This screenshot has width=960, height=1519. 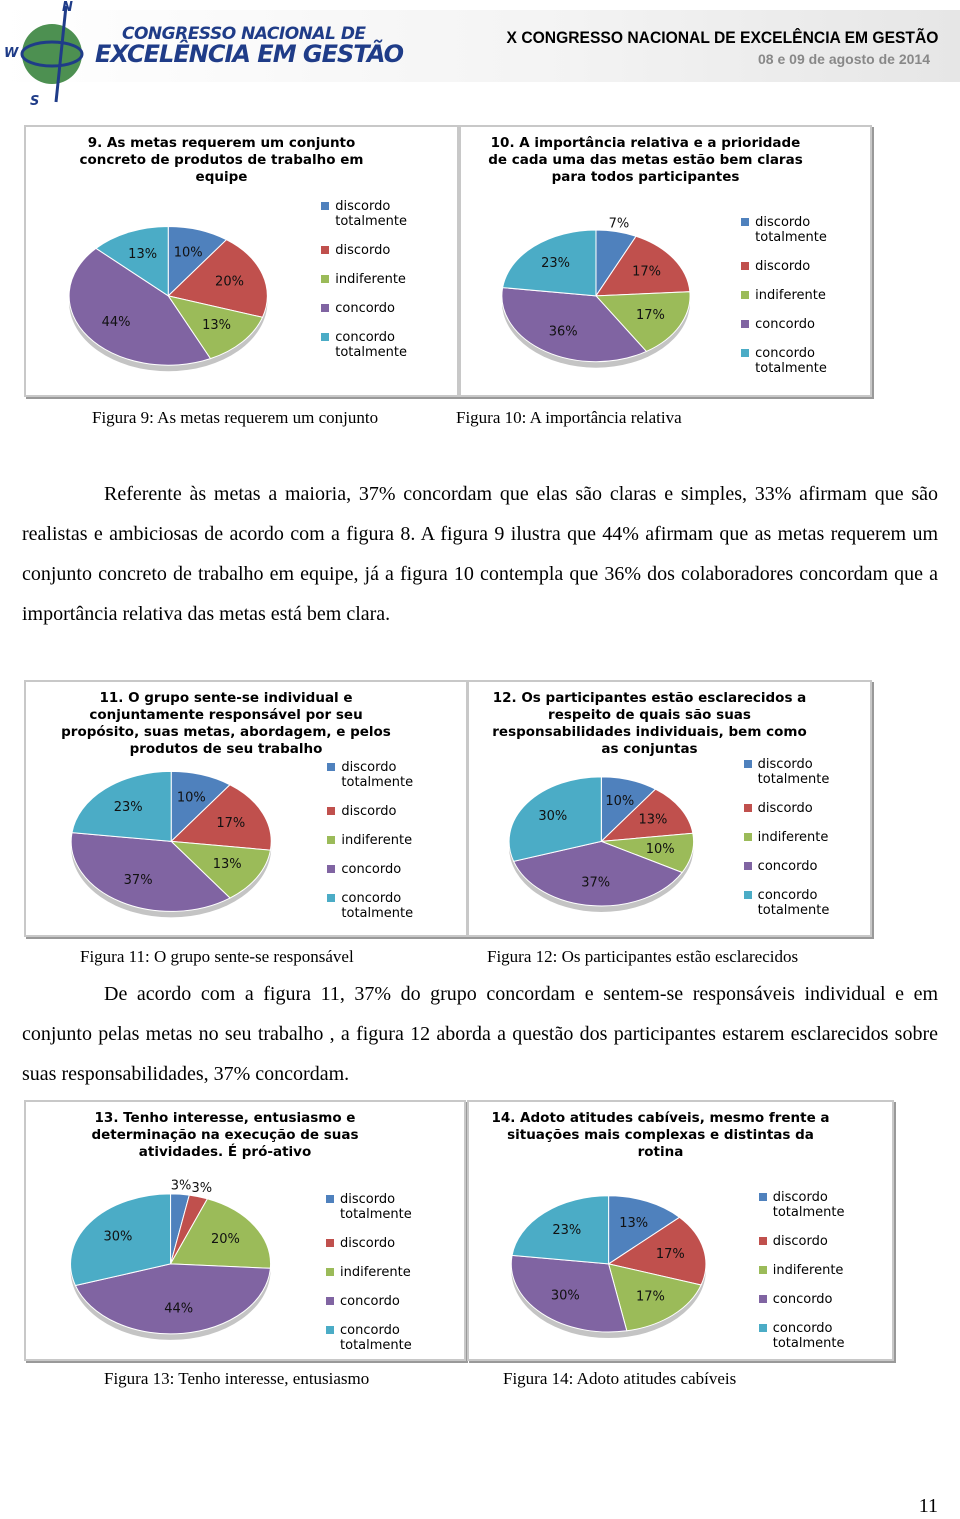 I want to click on slice-label: 3%, so click(x=181, y=1185).